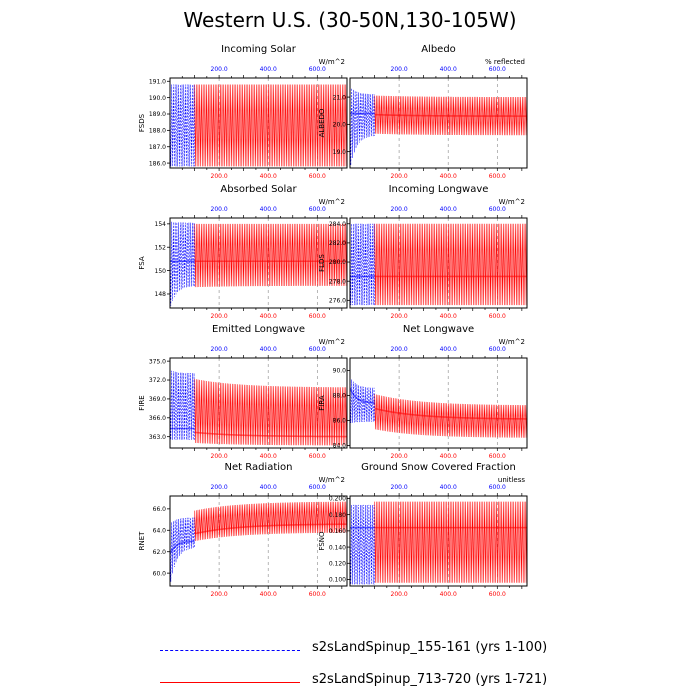  I want to click on y-tick-label: 19.0, so click(340, 152).